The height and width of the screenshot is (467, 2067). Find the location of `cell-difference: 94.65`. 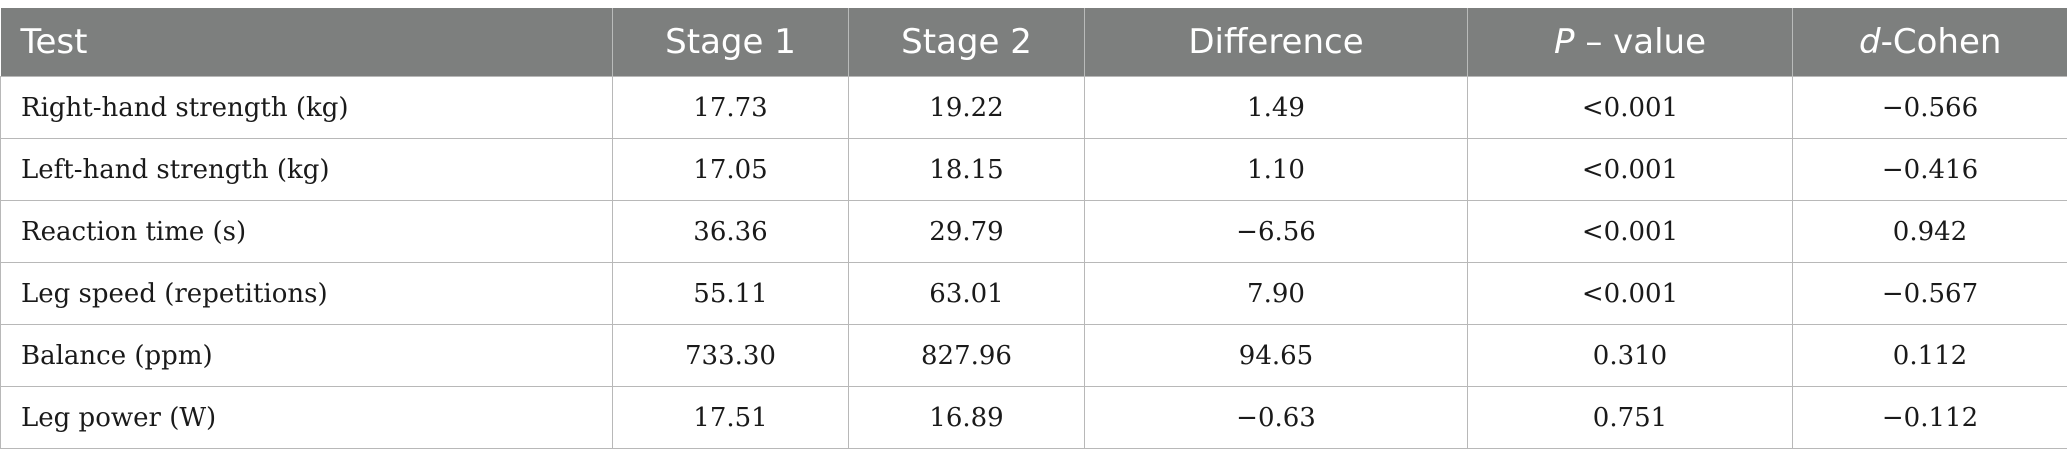

cell-difference: 94.65 is located at coordinates (1276, 355).